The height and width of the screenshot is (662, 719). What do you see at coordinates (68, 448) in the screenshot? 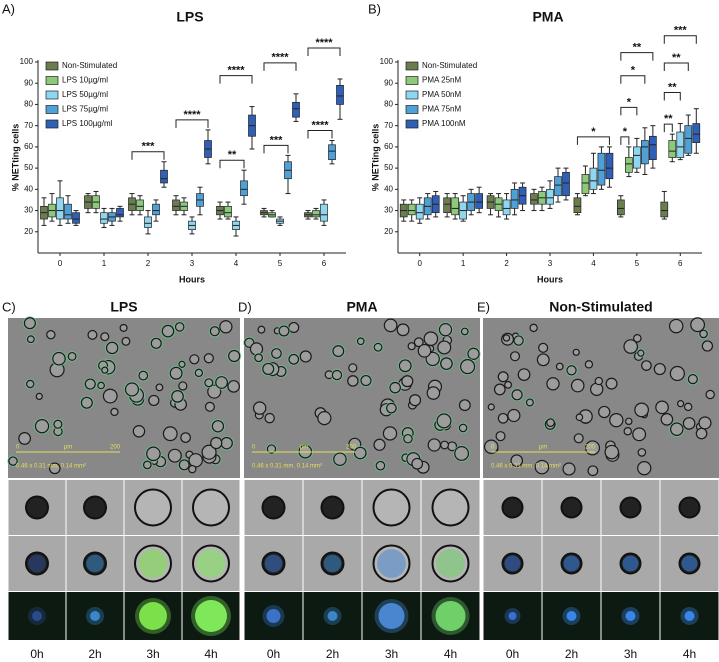
I see `scale-unit: µm` at bounding box center [68, 448].